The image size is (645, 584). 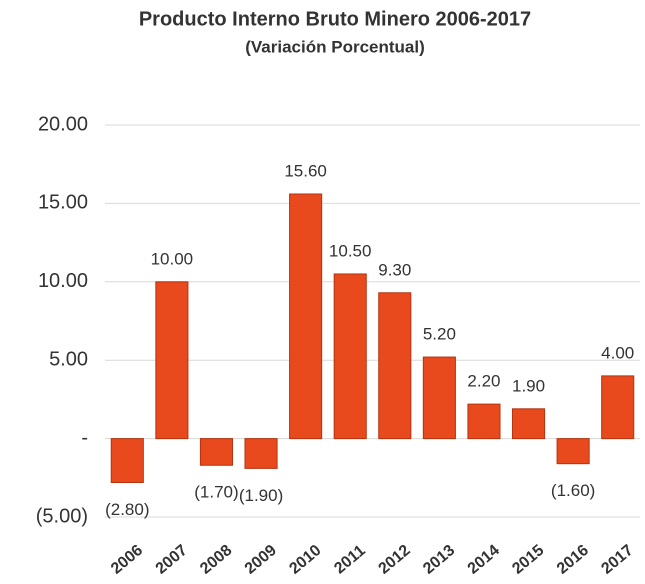 What do you see at coordinates (305, 560) in the screenshot?
I see `x-tick-label: 2010` at bounding box center [305, 560].